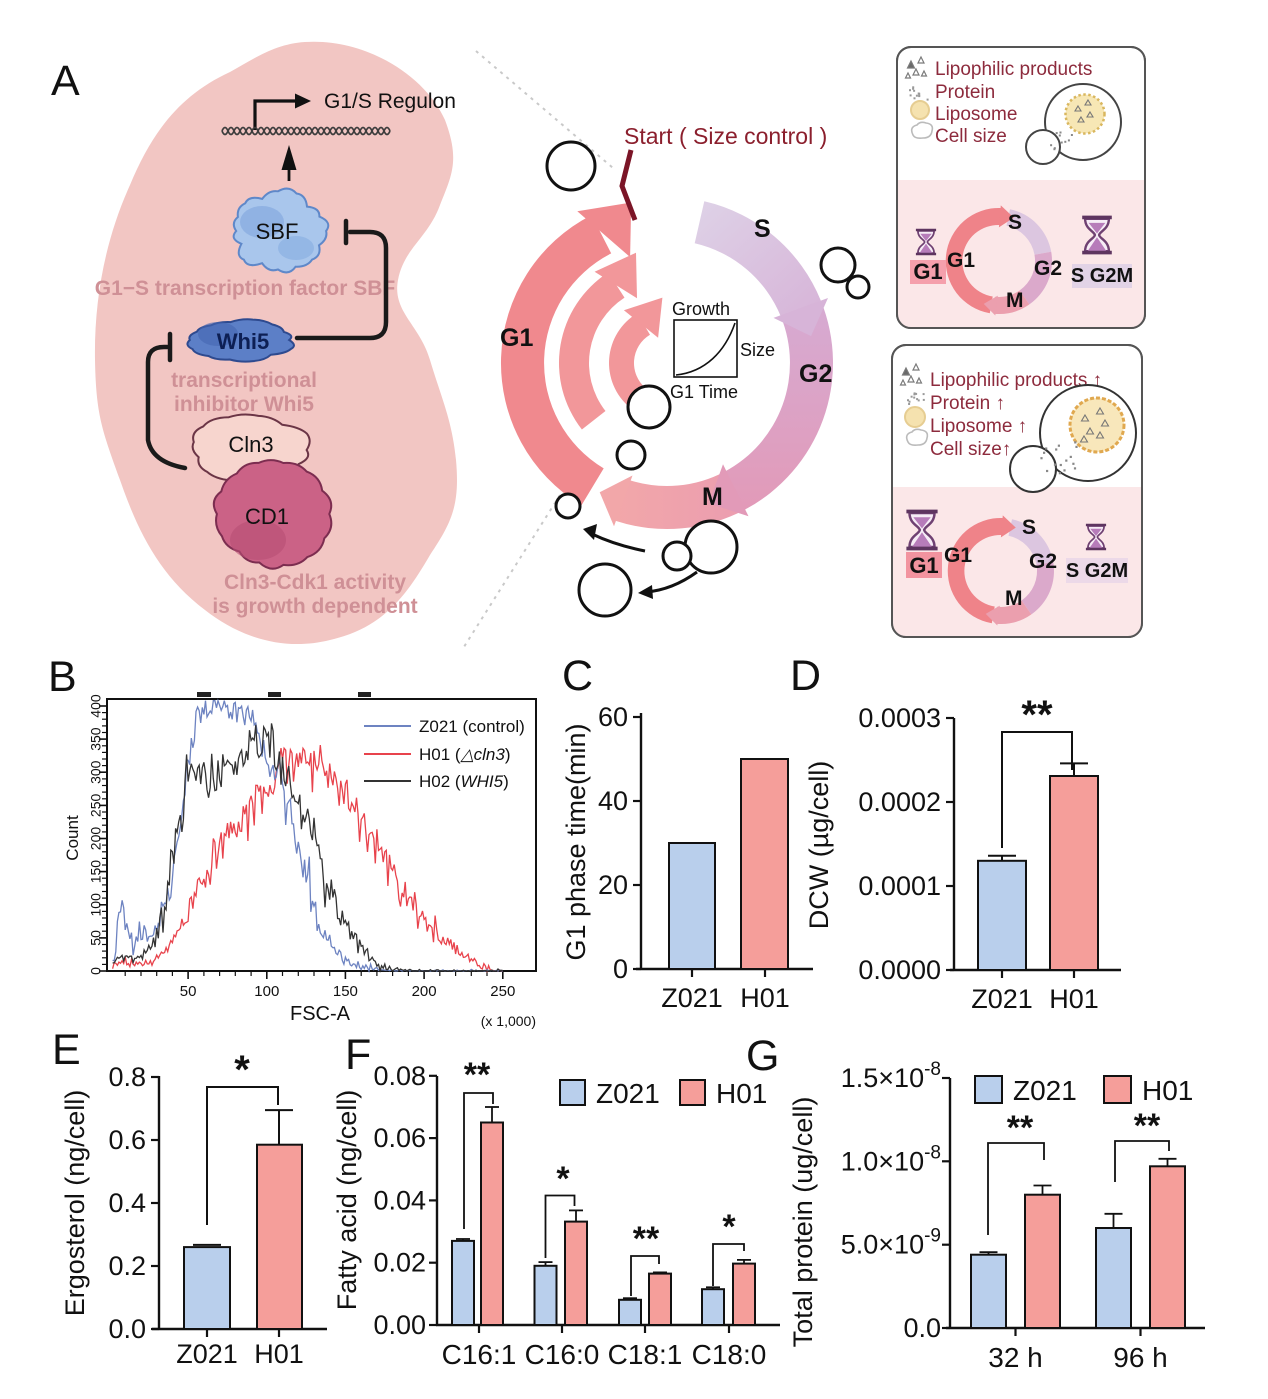  I want to click on svg-text: G1 Time, so click(704, 392).